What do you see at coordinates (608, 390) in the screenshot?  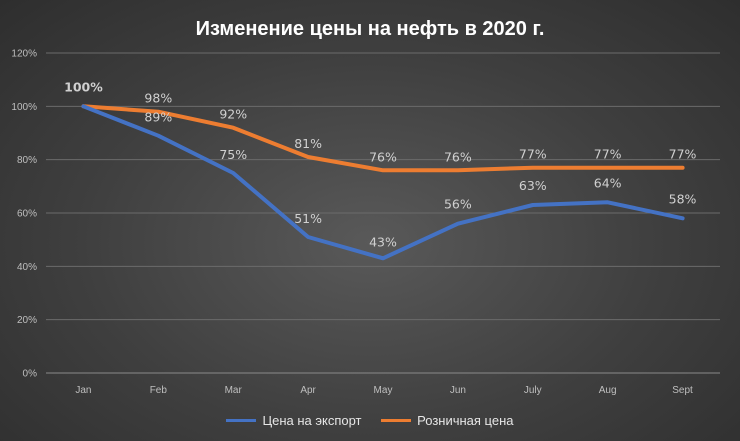 I see `x-tick-label: Aug` at bounding box center [608, 390].